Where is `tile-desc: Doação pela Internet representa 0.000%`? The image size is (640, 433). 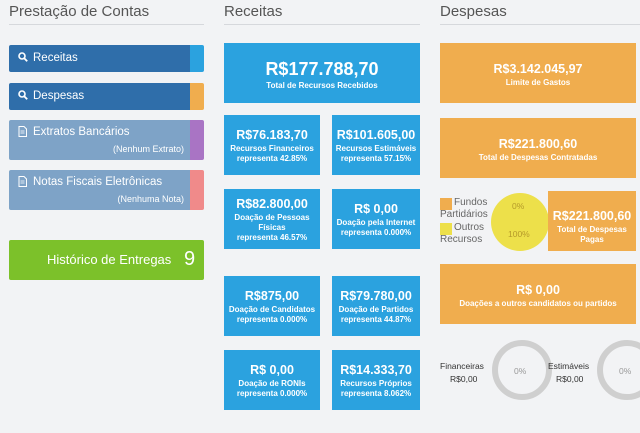
tile-desc: Doação pela Internet representa 0.000% is located at coordinates (376, 228).